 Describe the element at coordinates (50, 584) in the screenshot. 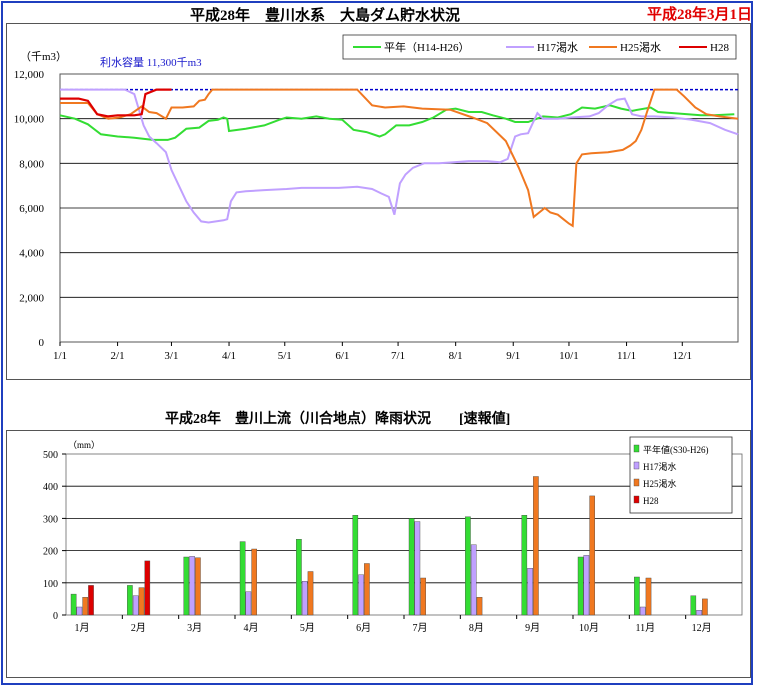

I see `bar-y-tick-label: 100` at that location.